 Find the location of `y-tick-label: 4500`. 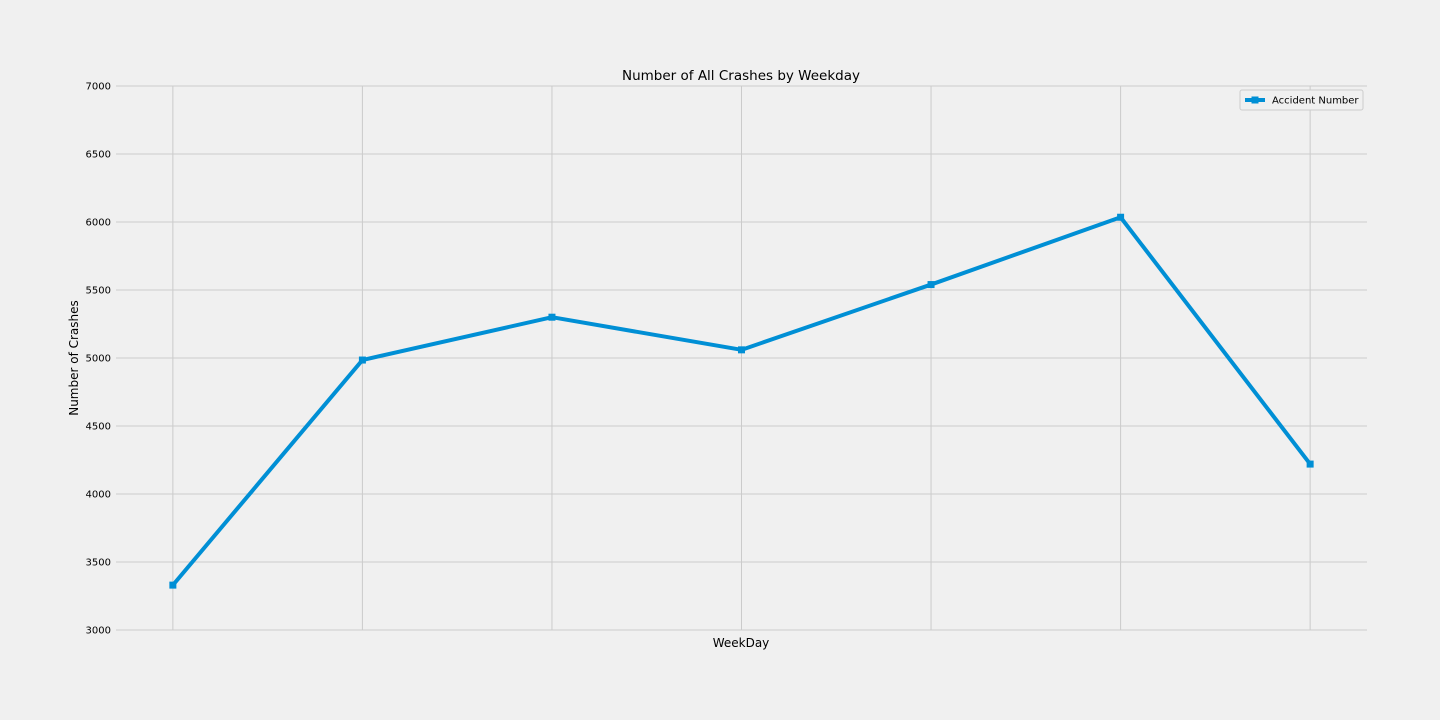

y-tick-label: 4500 is located at coordinates (98, 427).